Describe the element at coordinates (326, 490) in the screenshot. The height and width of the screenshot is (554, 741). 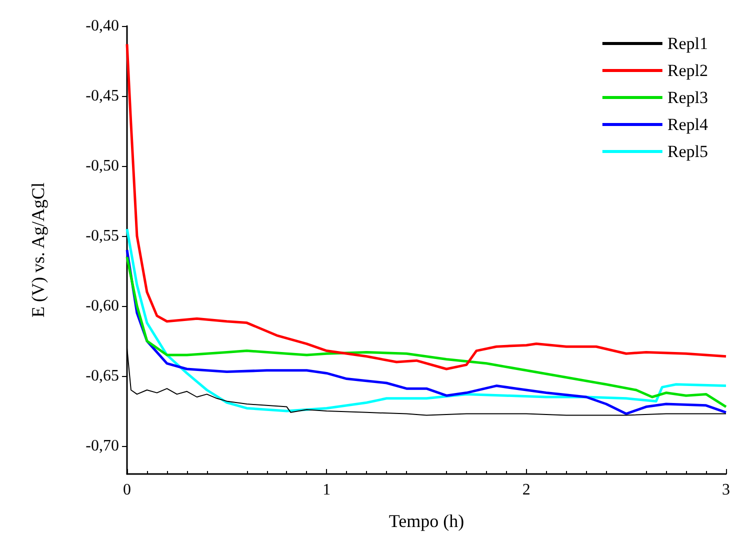
I see `x-tick-label: 1` at that location.